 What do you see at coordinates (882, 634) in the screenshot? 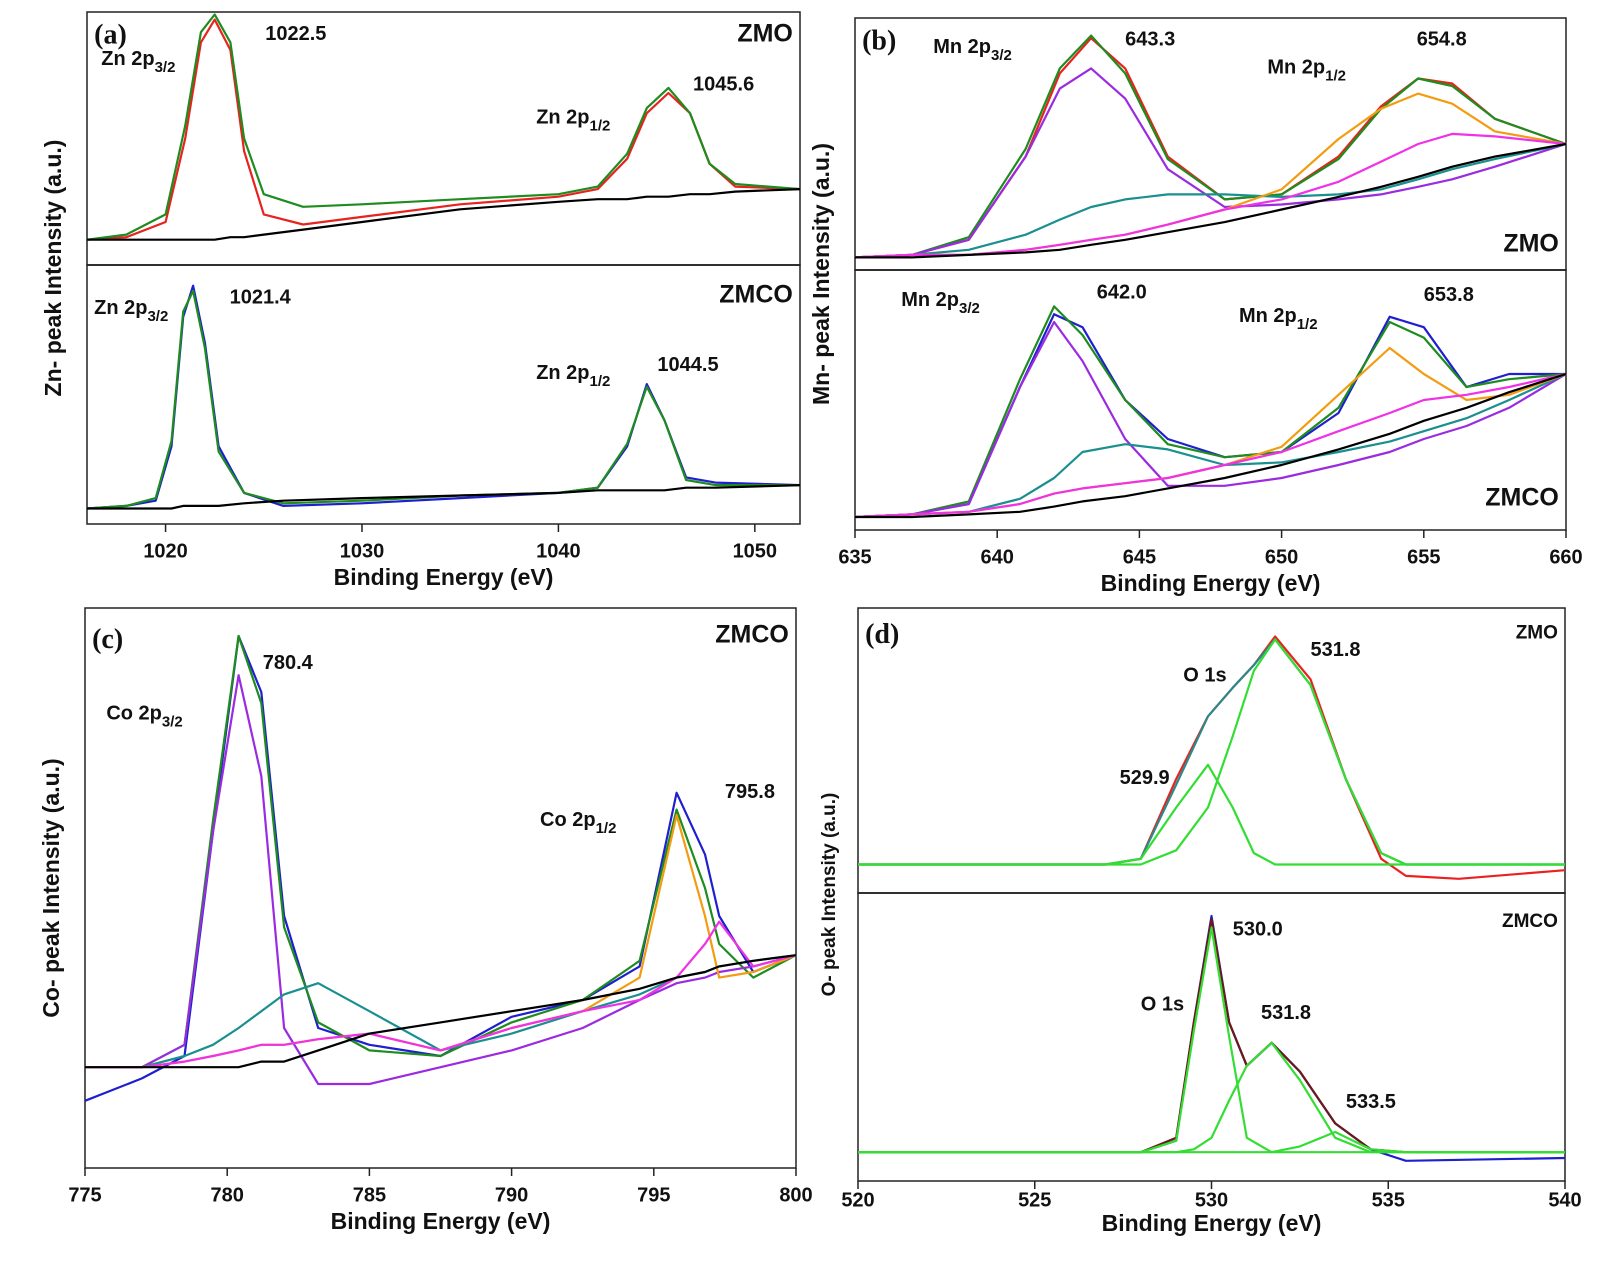
I see `panel-label: (d)` at bounding box center [882, 634].